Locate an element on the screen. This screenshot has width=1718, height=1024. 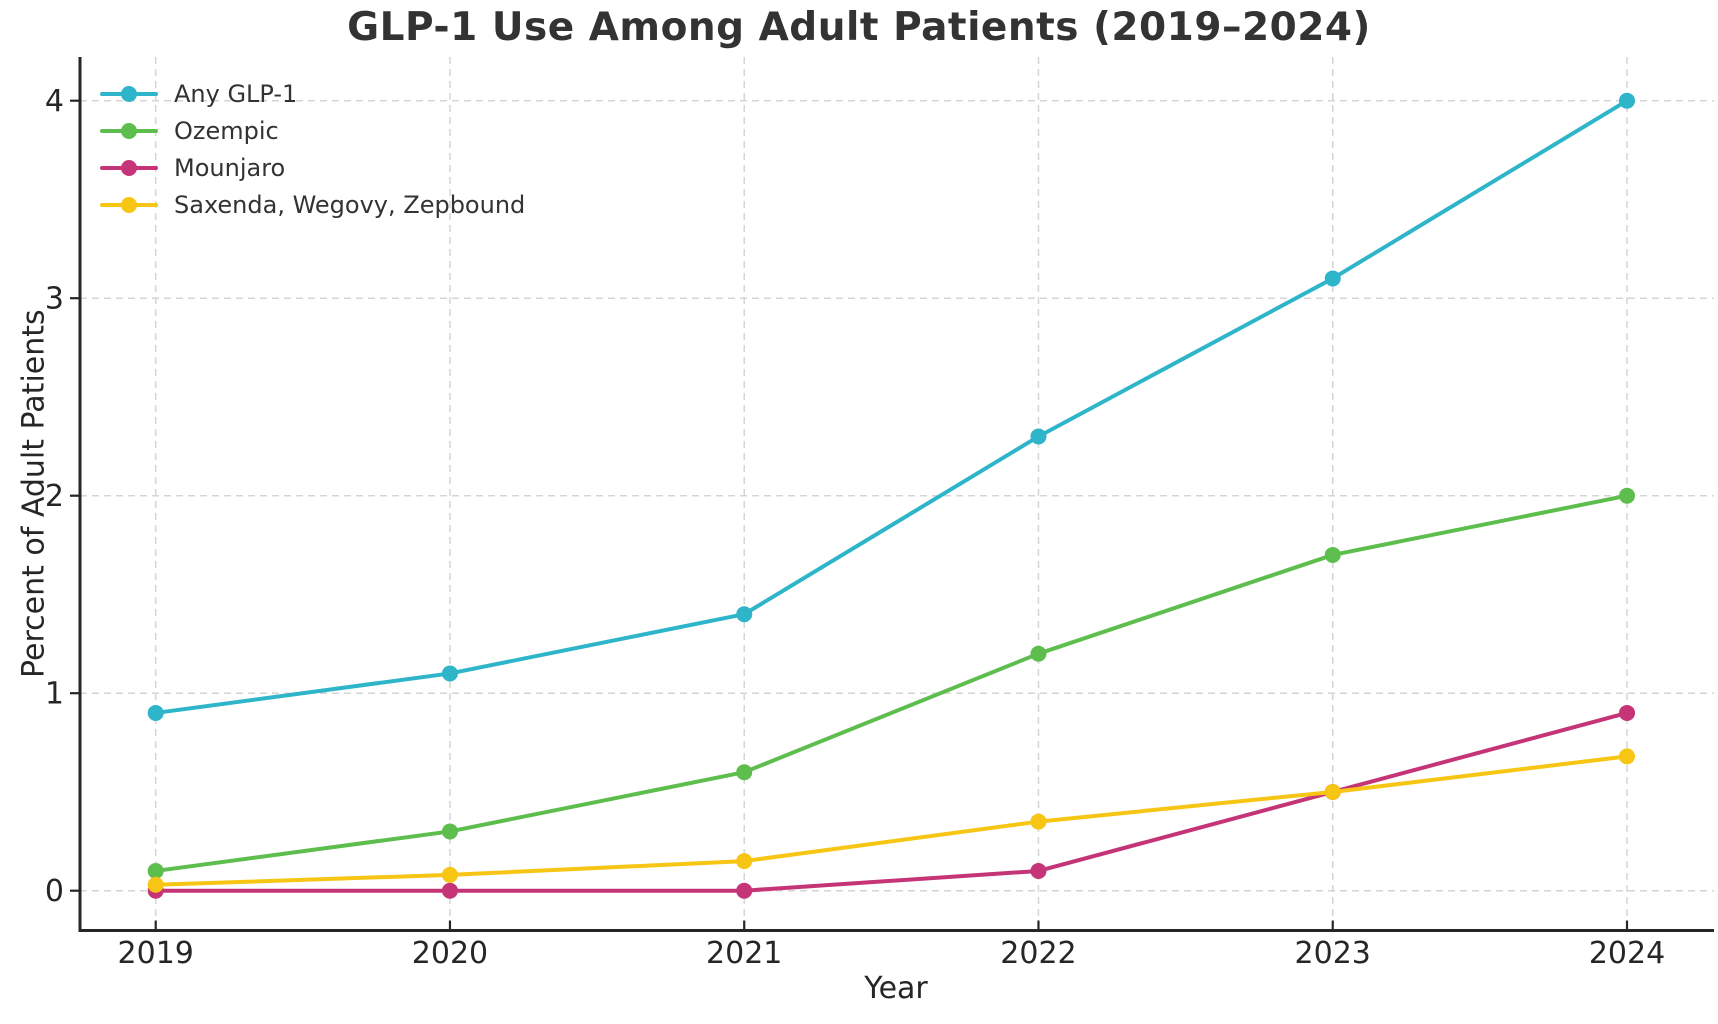
data-point-any-glp-1-2024 is located at coordinates (1627, 100).